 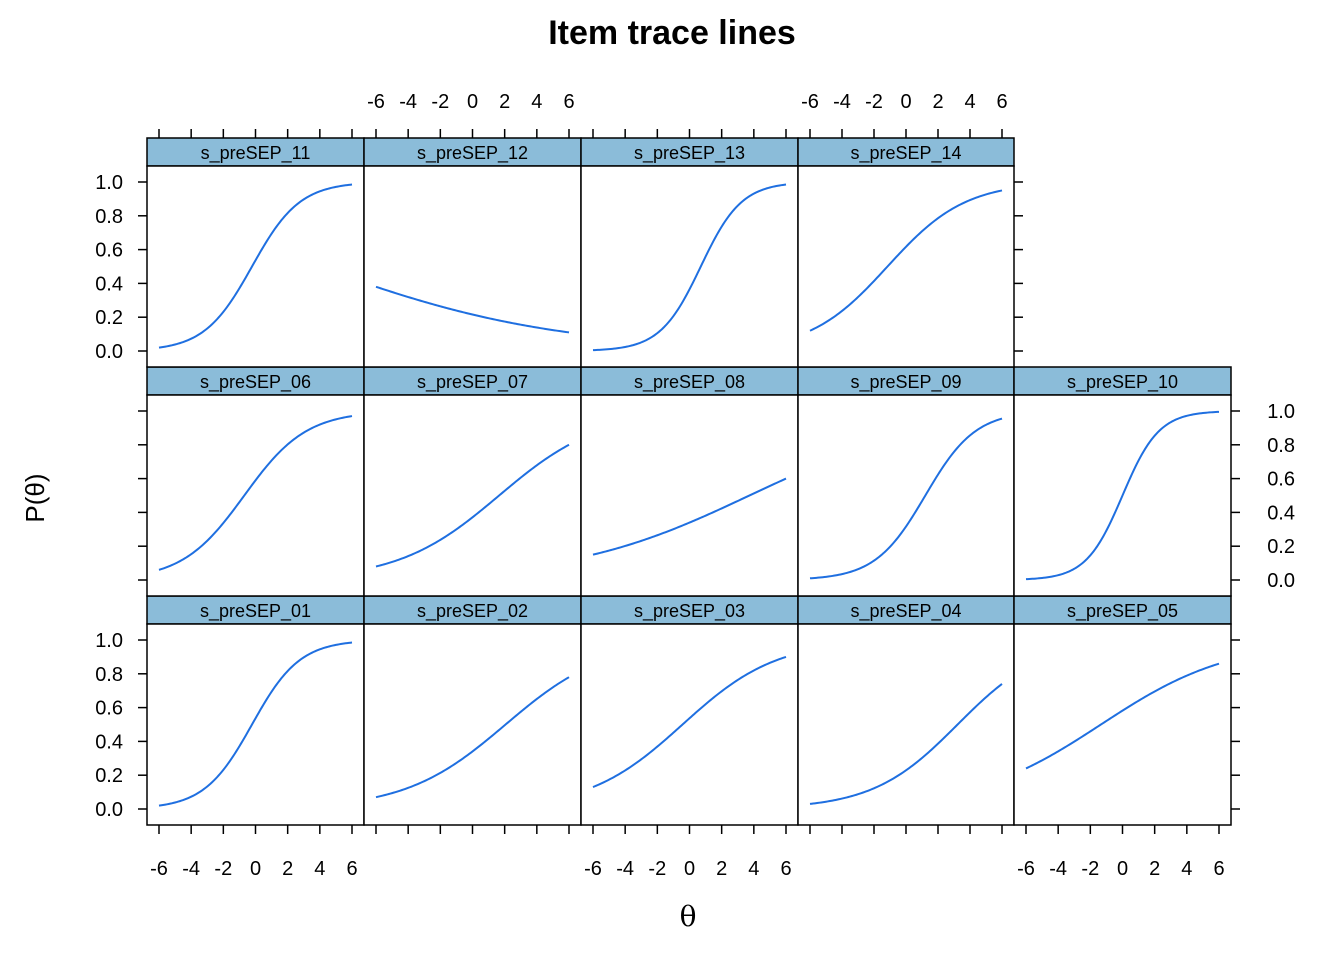 I want to click on panel-strip-label: s_preSEP_04, so click(x=905, y=611).